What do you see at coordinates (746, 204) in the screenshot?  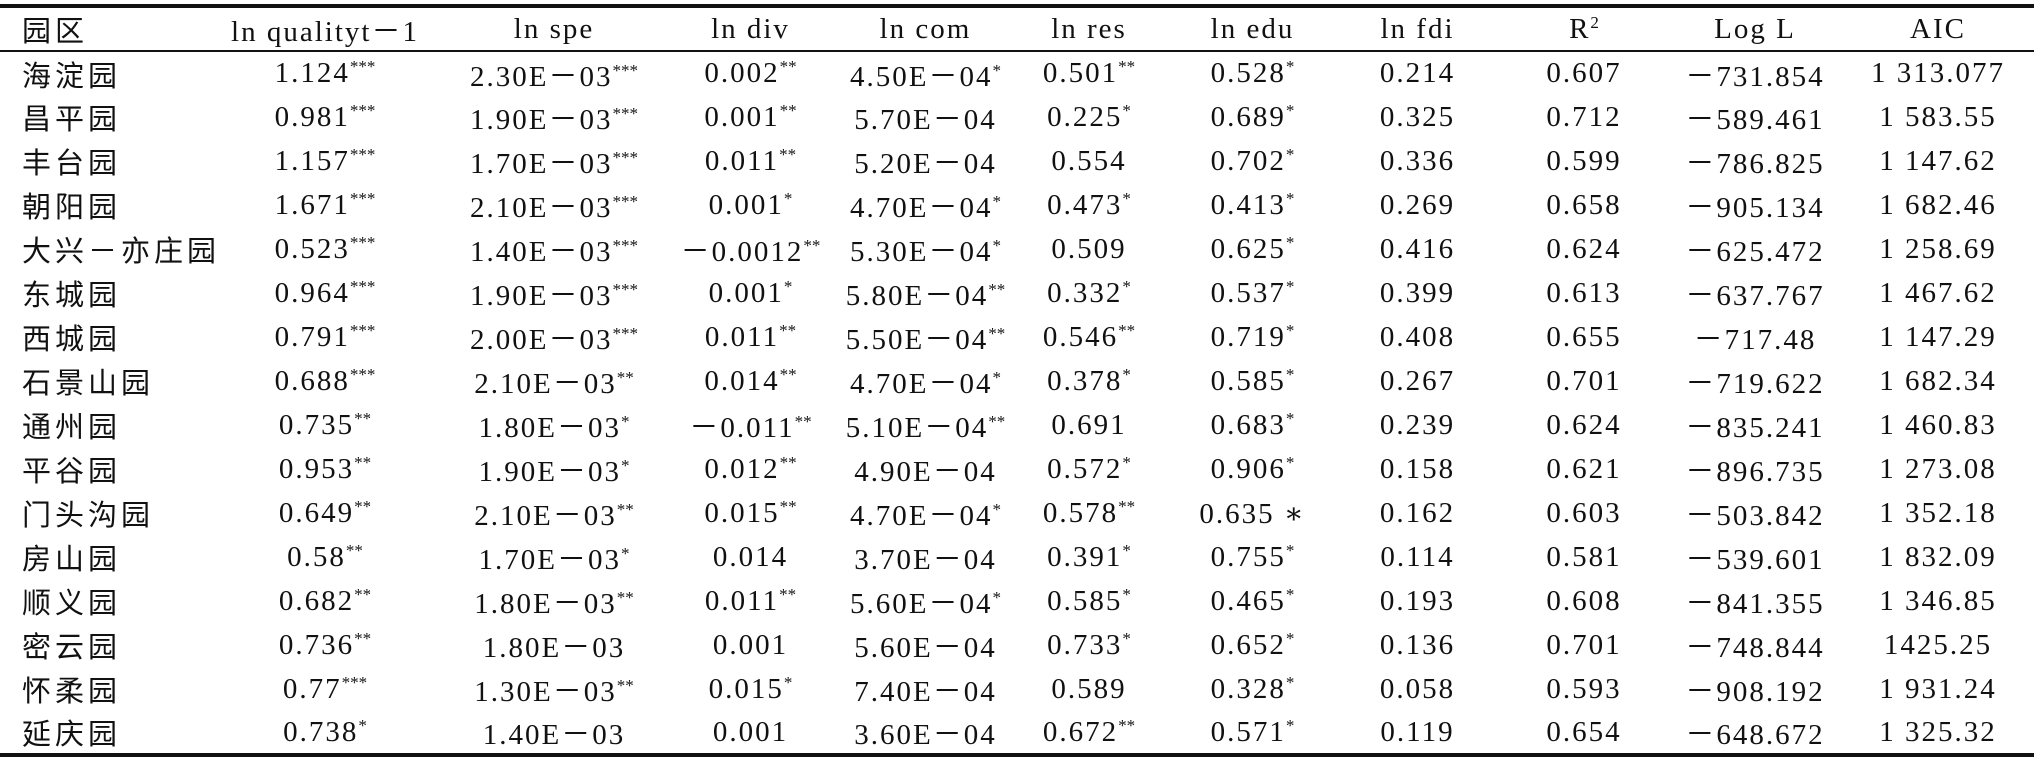 I see `cell-value: 0.001` at bounding box center [746, 204].